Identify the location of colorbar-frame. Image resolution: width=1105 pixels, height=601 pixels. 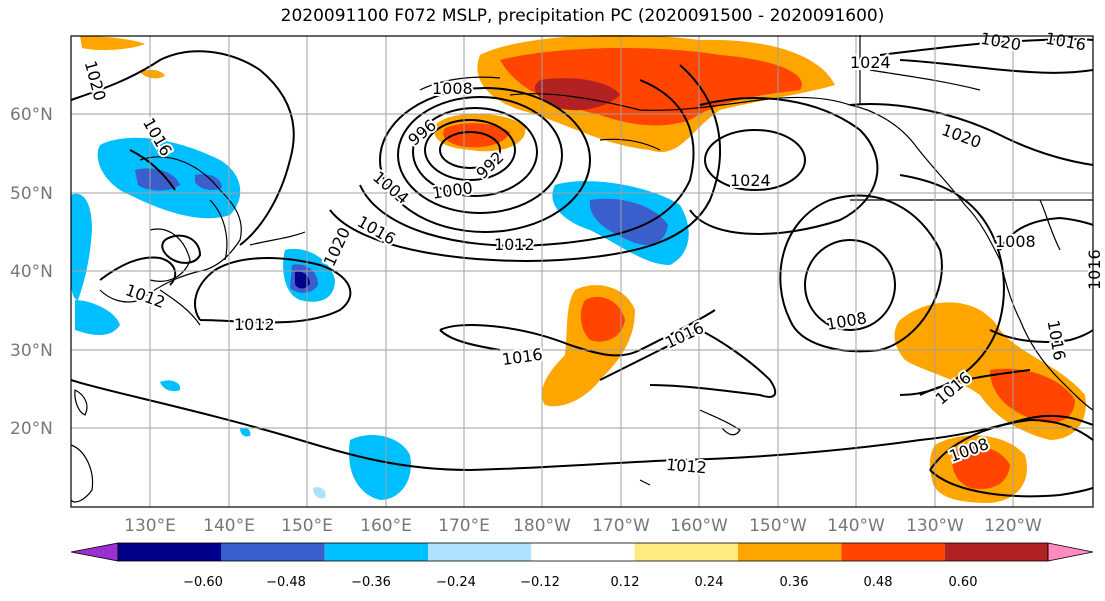
(583, 552).